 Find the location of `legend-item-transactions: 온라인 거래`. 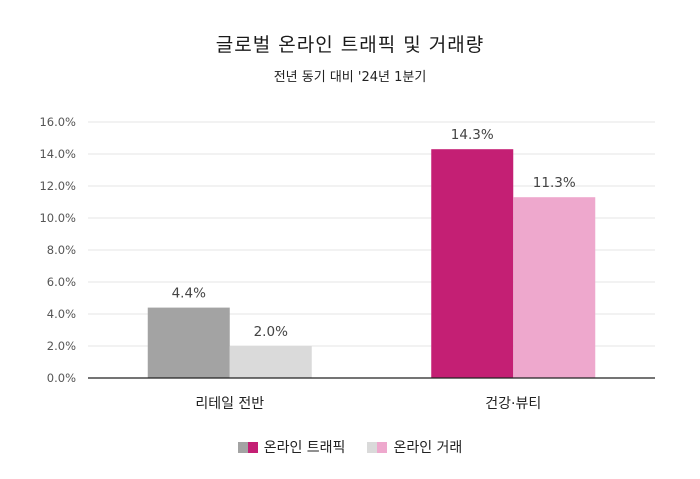

legend-item-transactions: 온라인 거래 is located at coordinates (414, 447).